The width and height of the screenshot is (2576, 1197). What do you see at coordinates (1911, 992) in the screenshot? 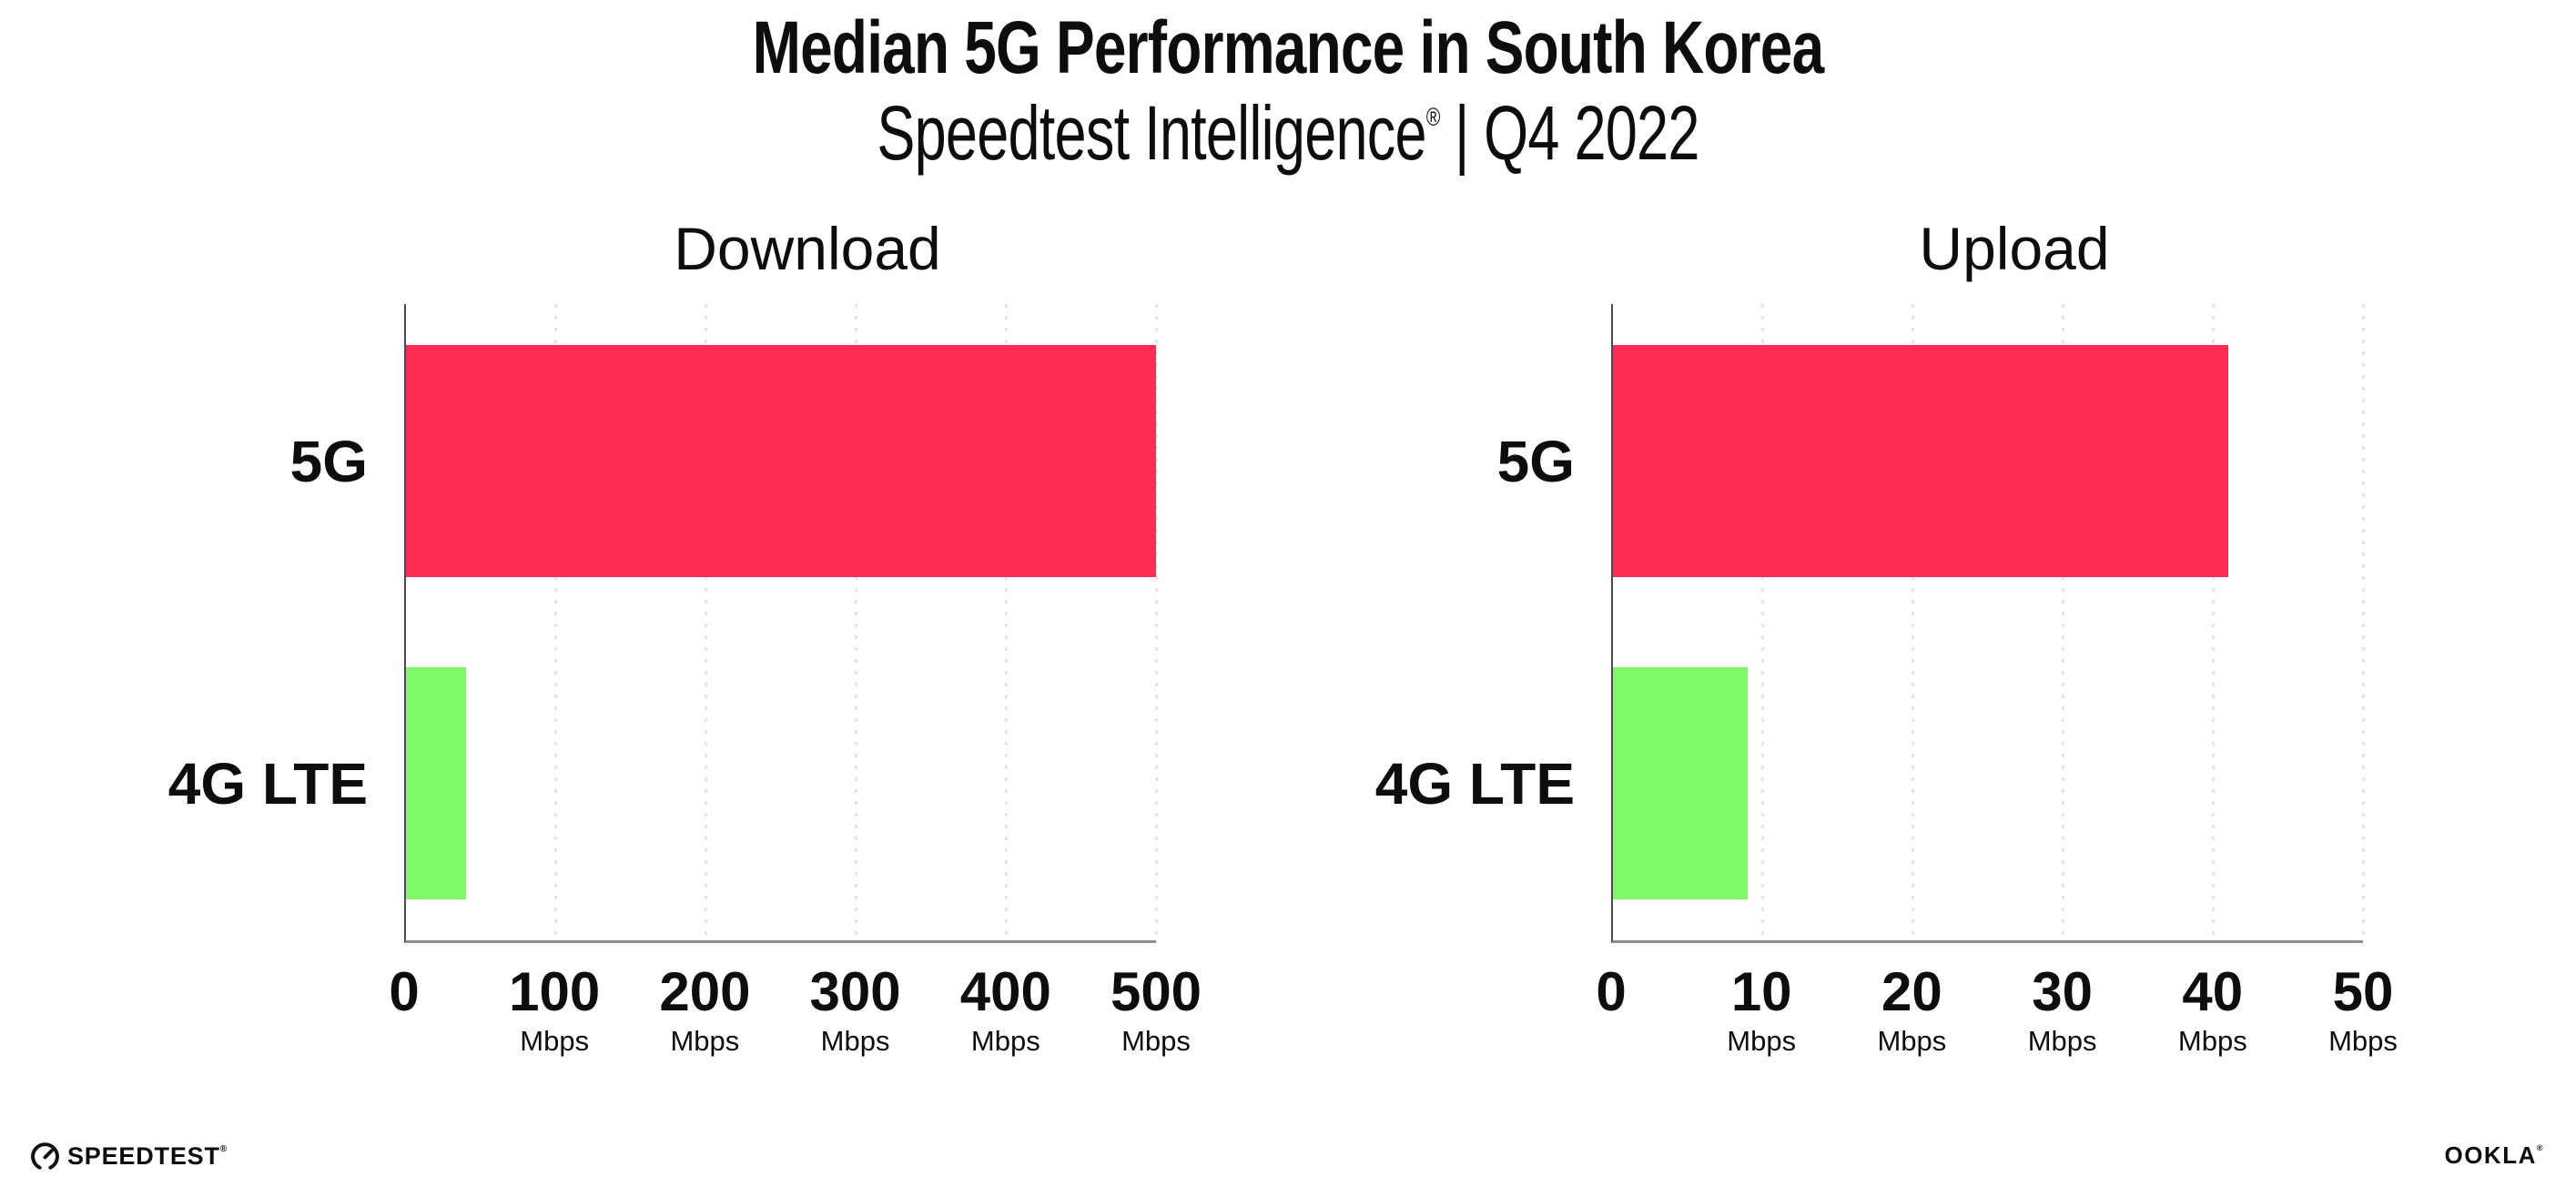
I see `tick-value: 20` at bounding box center [1911, 992].